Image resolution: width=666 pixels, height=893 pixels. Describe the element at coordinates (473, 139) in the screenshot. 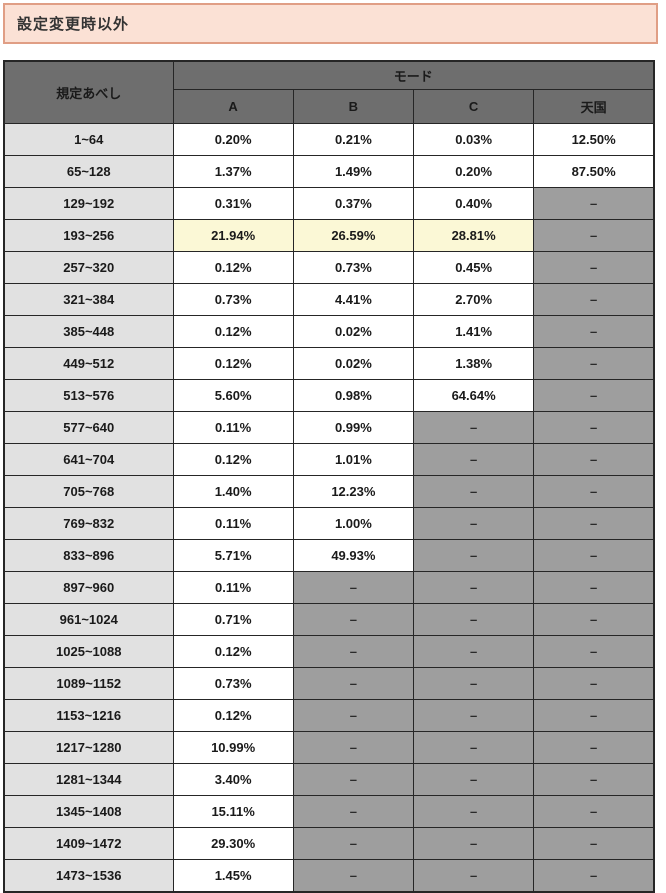

I see `value-cell: 0.03%` at that location.